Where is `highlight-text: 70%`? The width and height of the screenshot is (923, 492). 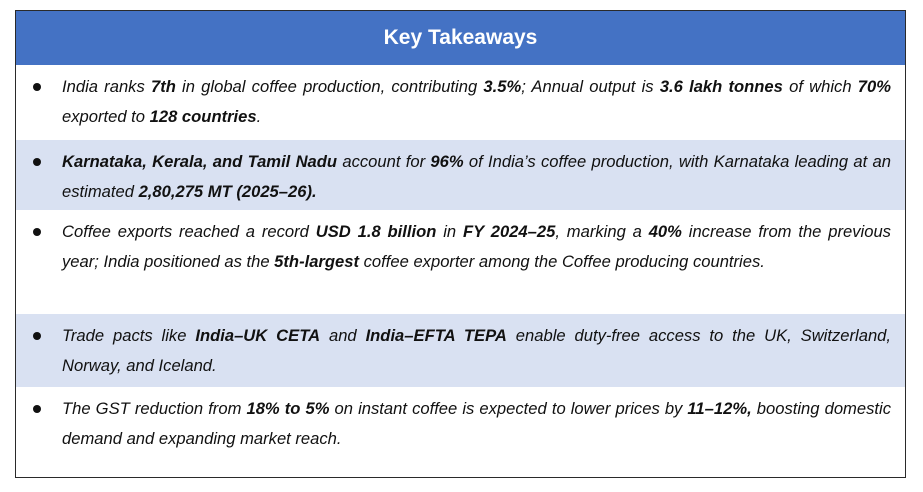
highlight-text: 70% is located at coordinates (874, 86).